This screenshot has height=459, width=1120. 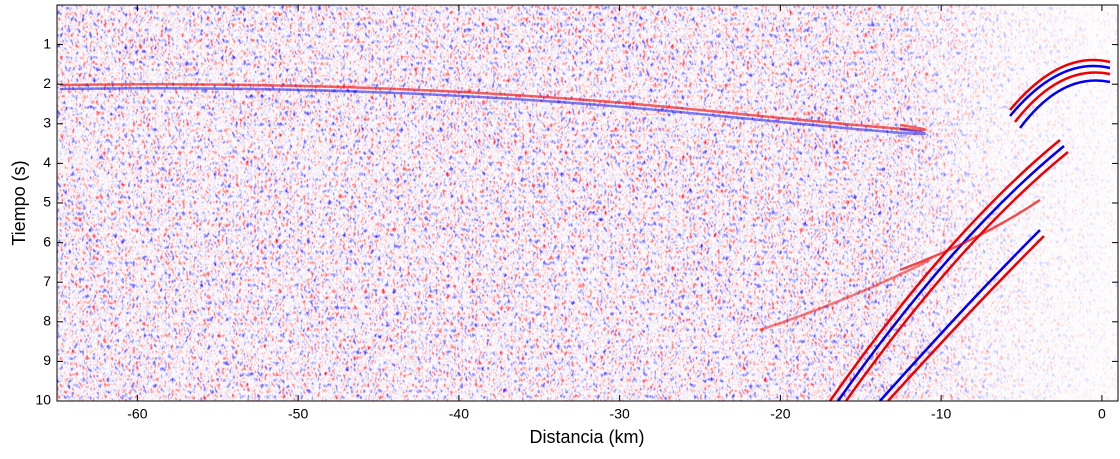 I want to click on x-tick-label: -50, so click(x=298, y=414).